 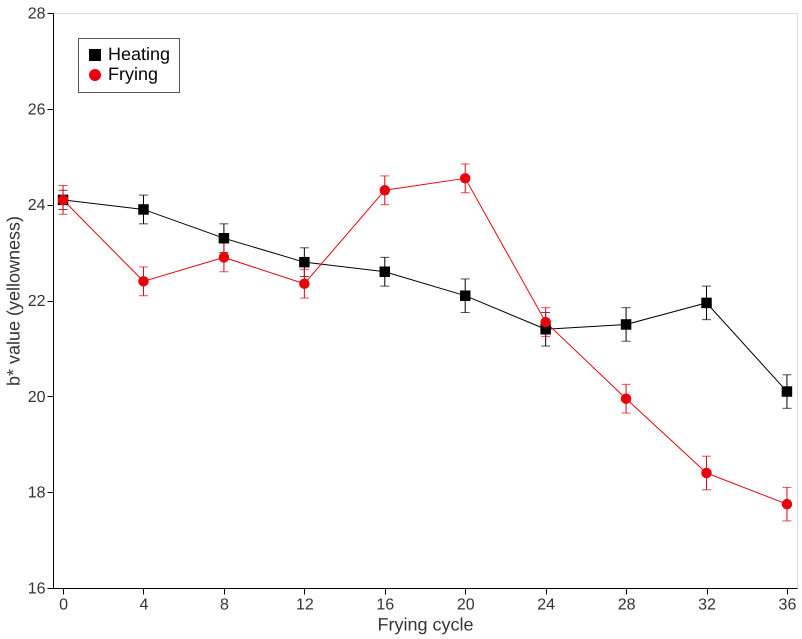 What do you see at coordinates (133, 74) in the screenshot?
I see `legend-label: Frying` at bounding box center [133, 74].